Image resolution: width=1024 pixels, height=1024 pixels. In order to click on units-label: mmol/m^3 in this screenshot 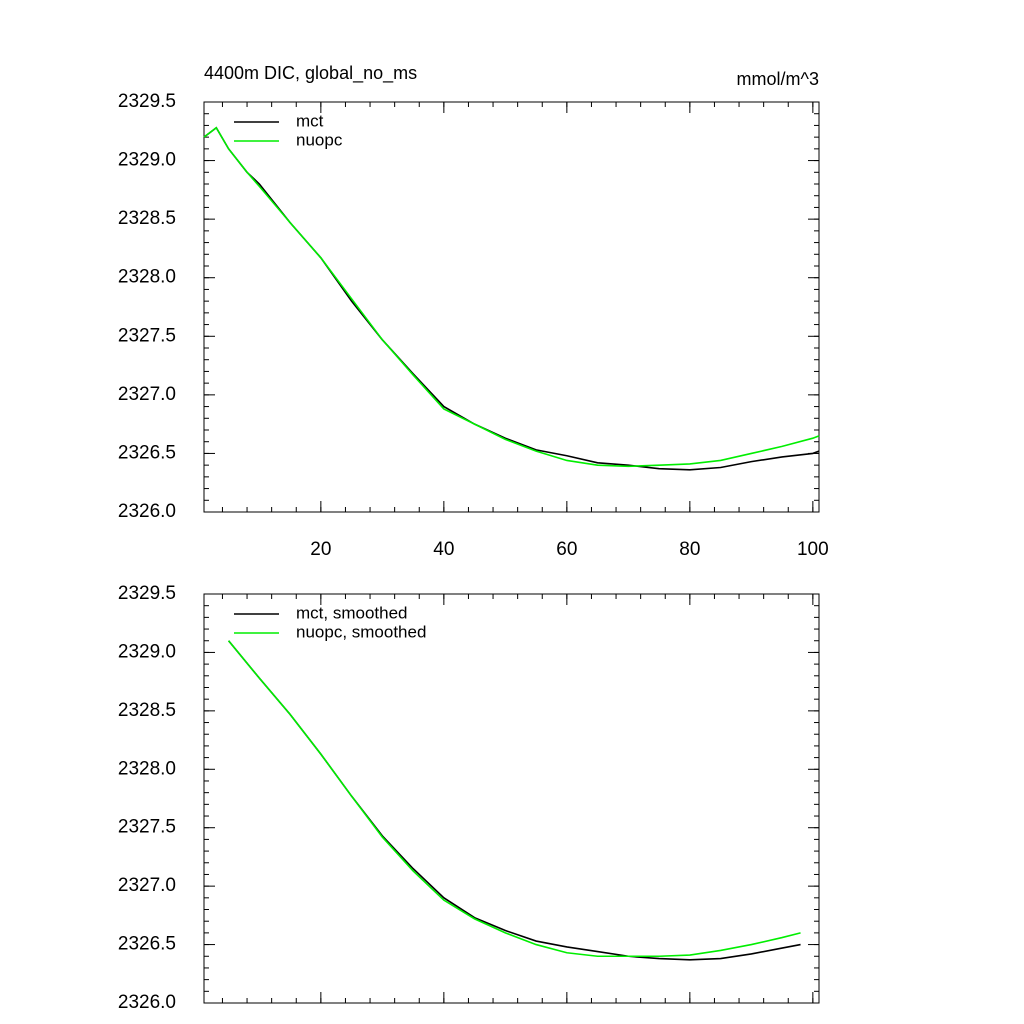, I will do `click(778, 79)`.